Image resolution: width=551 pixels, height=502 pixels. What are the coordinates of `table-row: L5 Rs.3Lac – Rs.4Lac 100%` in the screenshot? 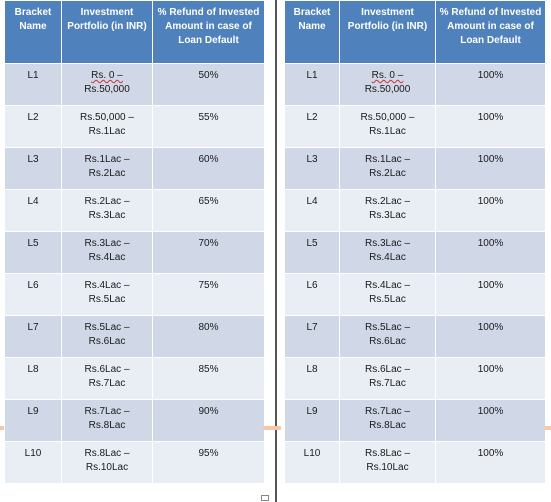 It's located at (415, 252).